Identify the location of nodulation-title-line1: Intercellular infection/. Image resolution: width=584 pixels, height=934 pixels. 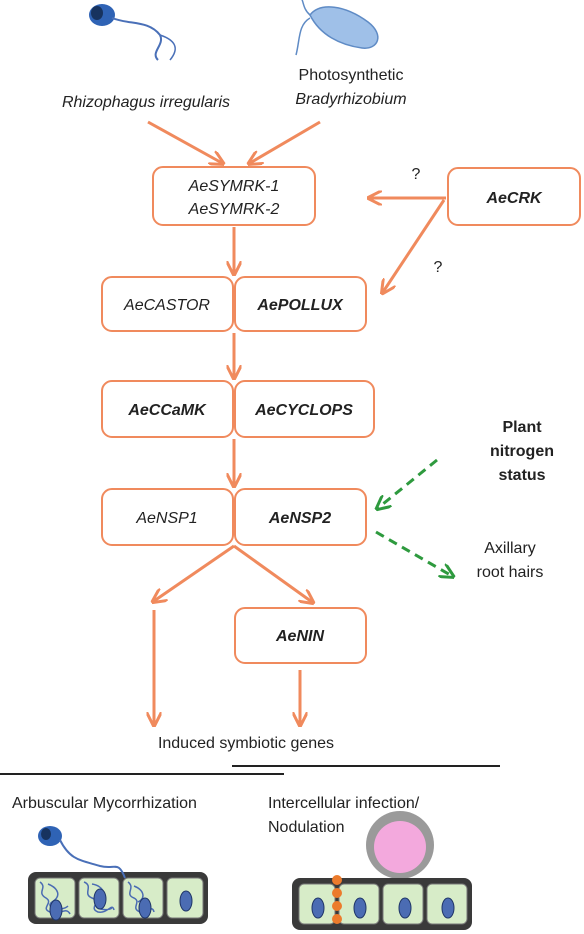
(344, 803).